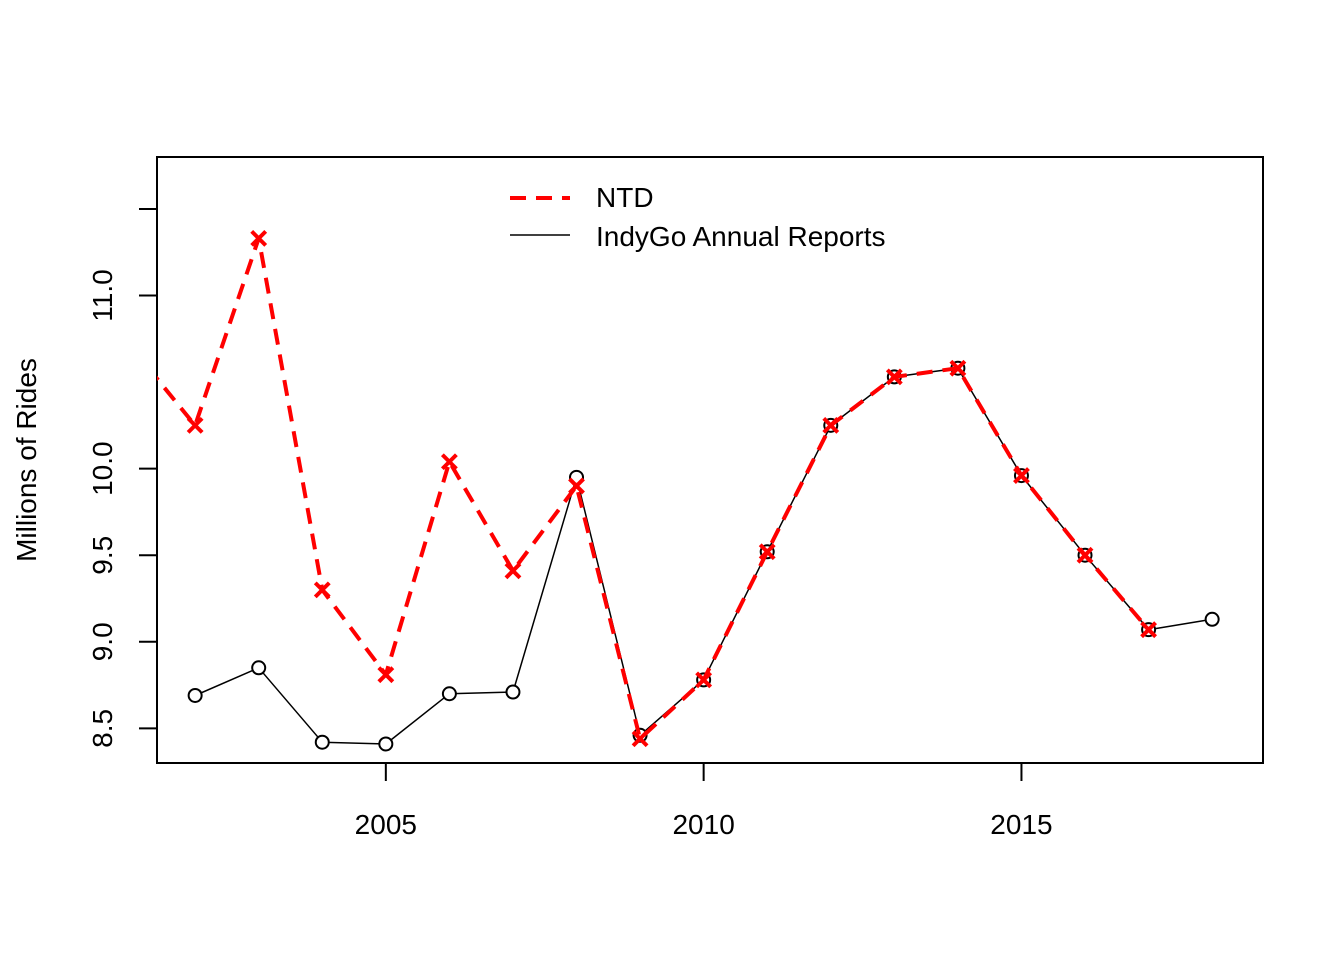 The width and height of the screenshot is (1344, 960). I want to click on legend-label-ntd: NTD, so click(625, 197).